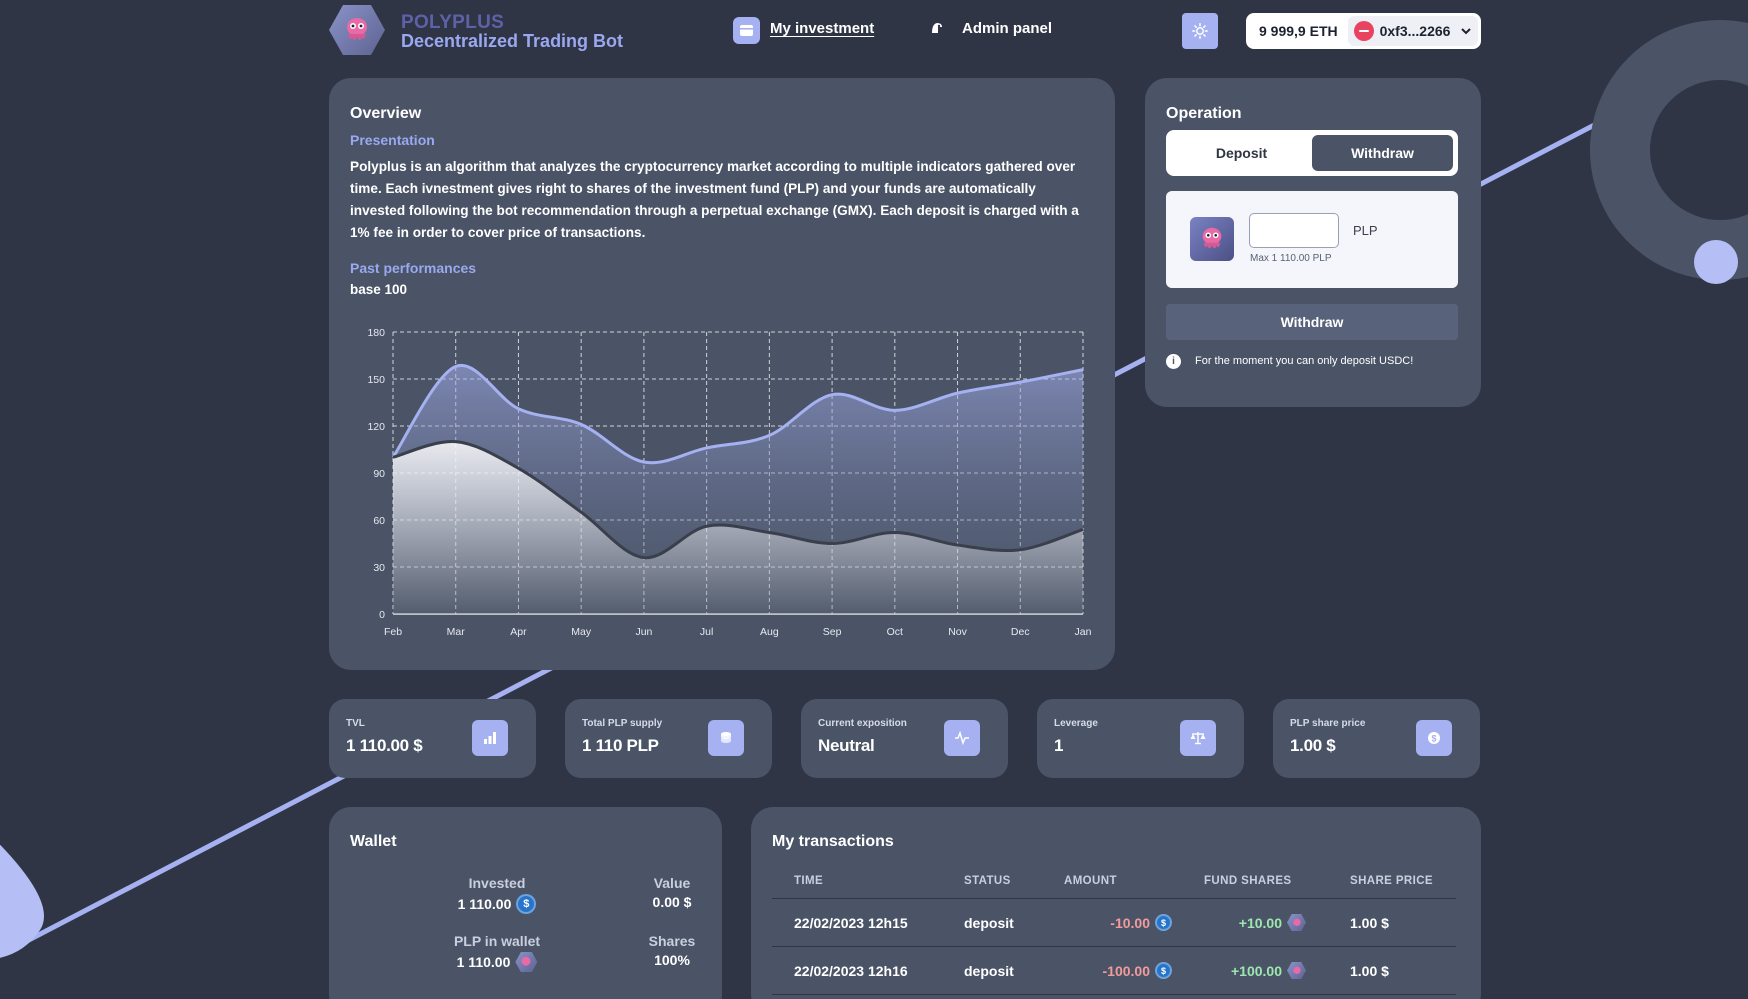  What do you see at coordinates (1241, 153) in the screenshot?
I see `tab-deposit: Deposit` at bounding box center [1241, 153].